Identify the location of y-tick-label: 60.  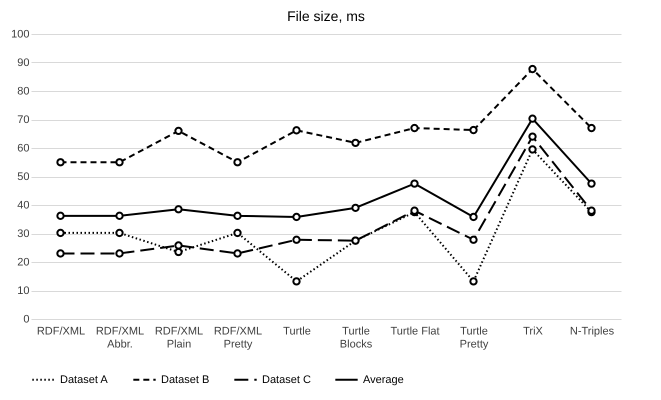
(23, 148).